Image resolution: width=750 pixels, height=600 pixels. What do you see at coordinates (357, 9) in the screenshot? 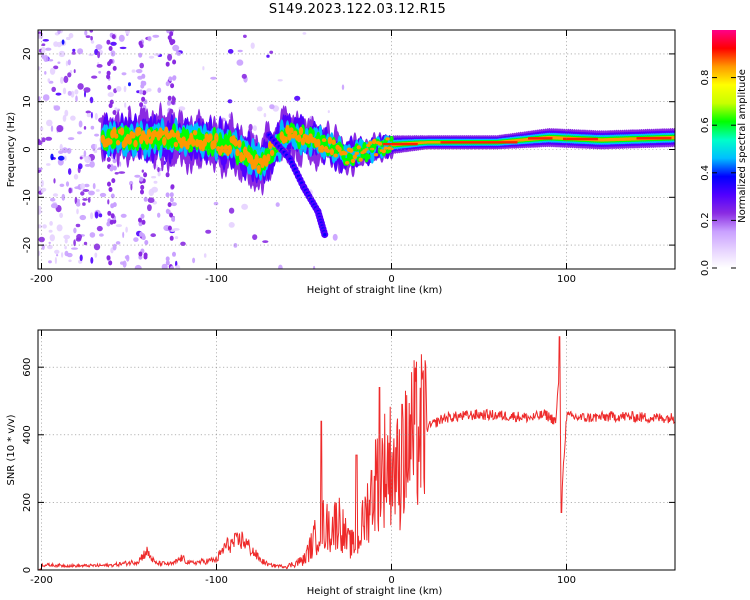
I see `chart-title: S149.2023.122.03.12.R15` at bounding box center [357, 9].